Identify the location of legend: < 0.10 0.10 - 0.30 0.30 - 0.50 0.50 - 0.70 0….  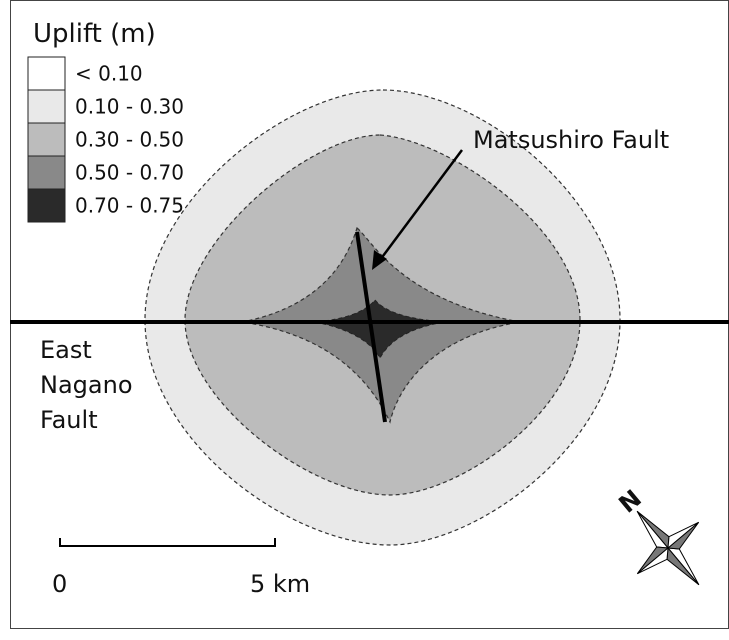
(105, 139).